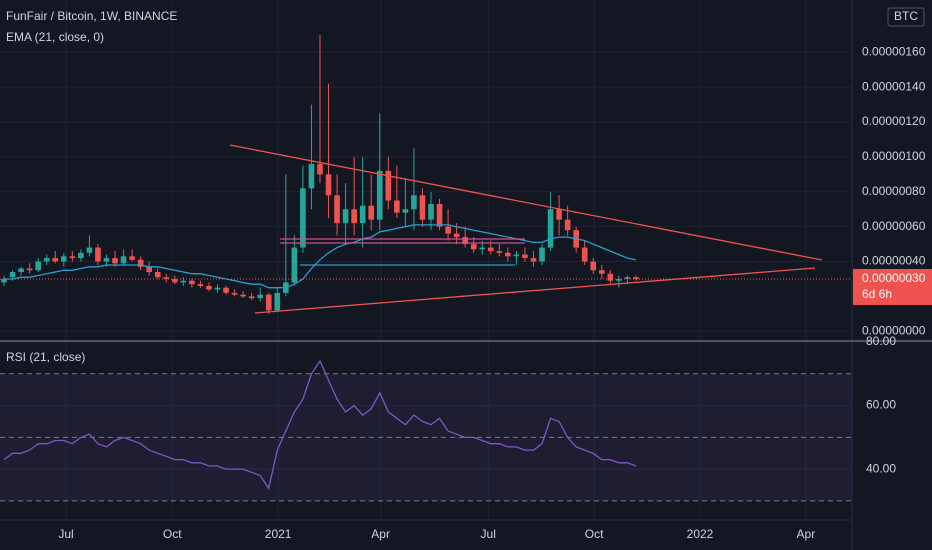 The image size is (932, 550). Describe the element at coordinates (894, 278) in the screenshot. I see `last-price-label: 0.00000030` at that location.